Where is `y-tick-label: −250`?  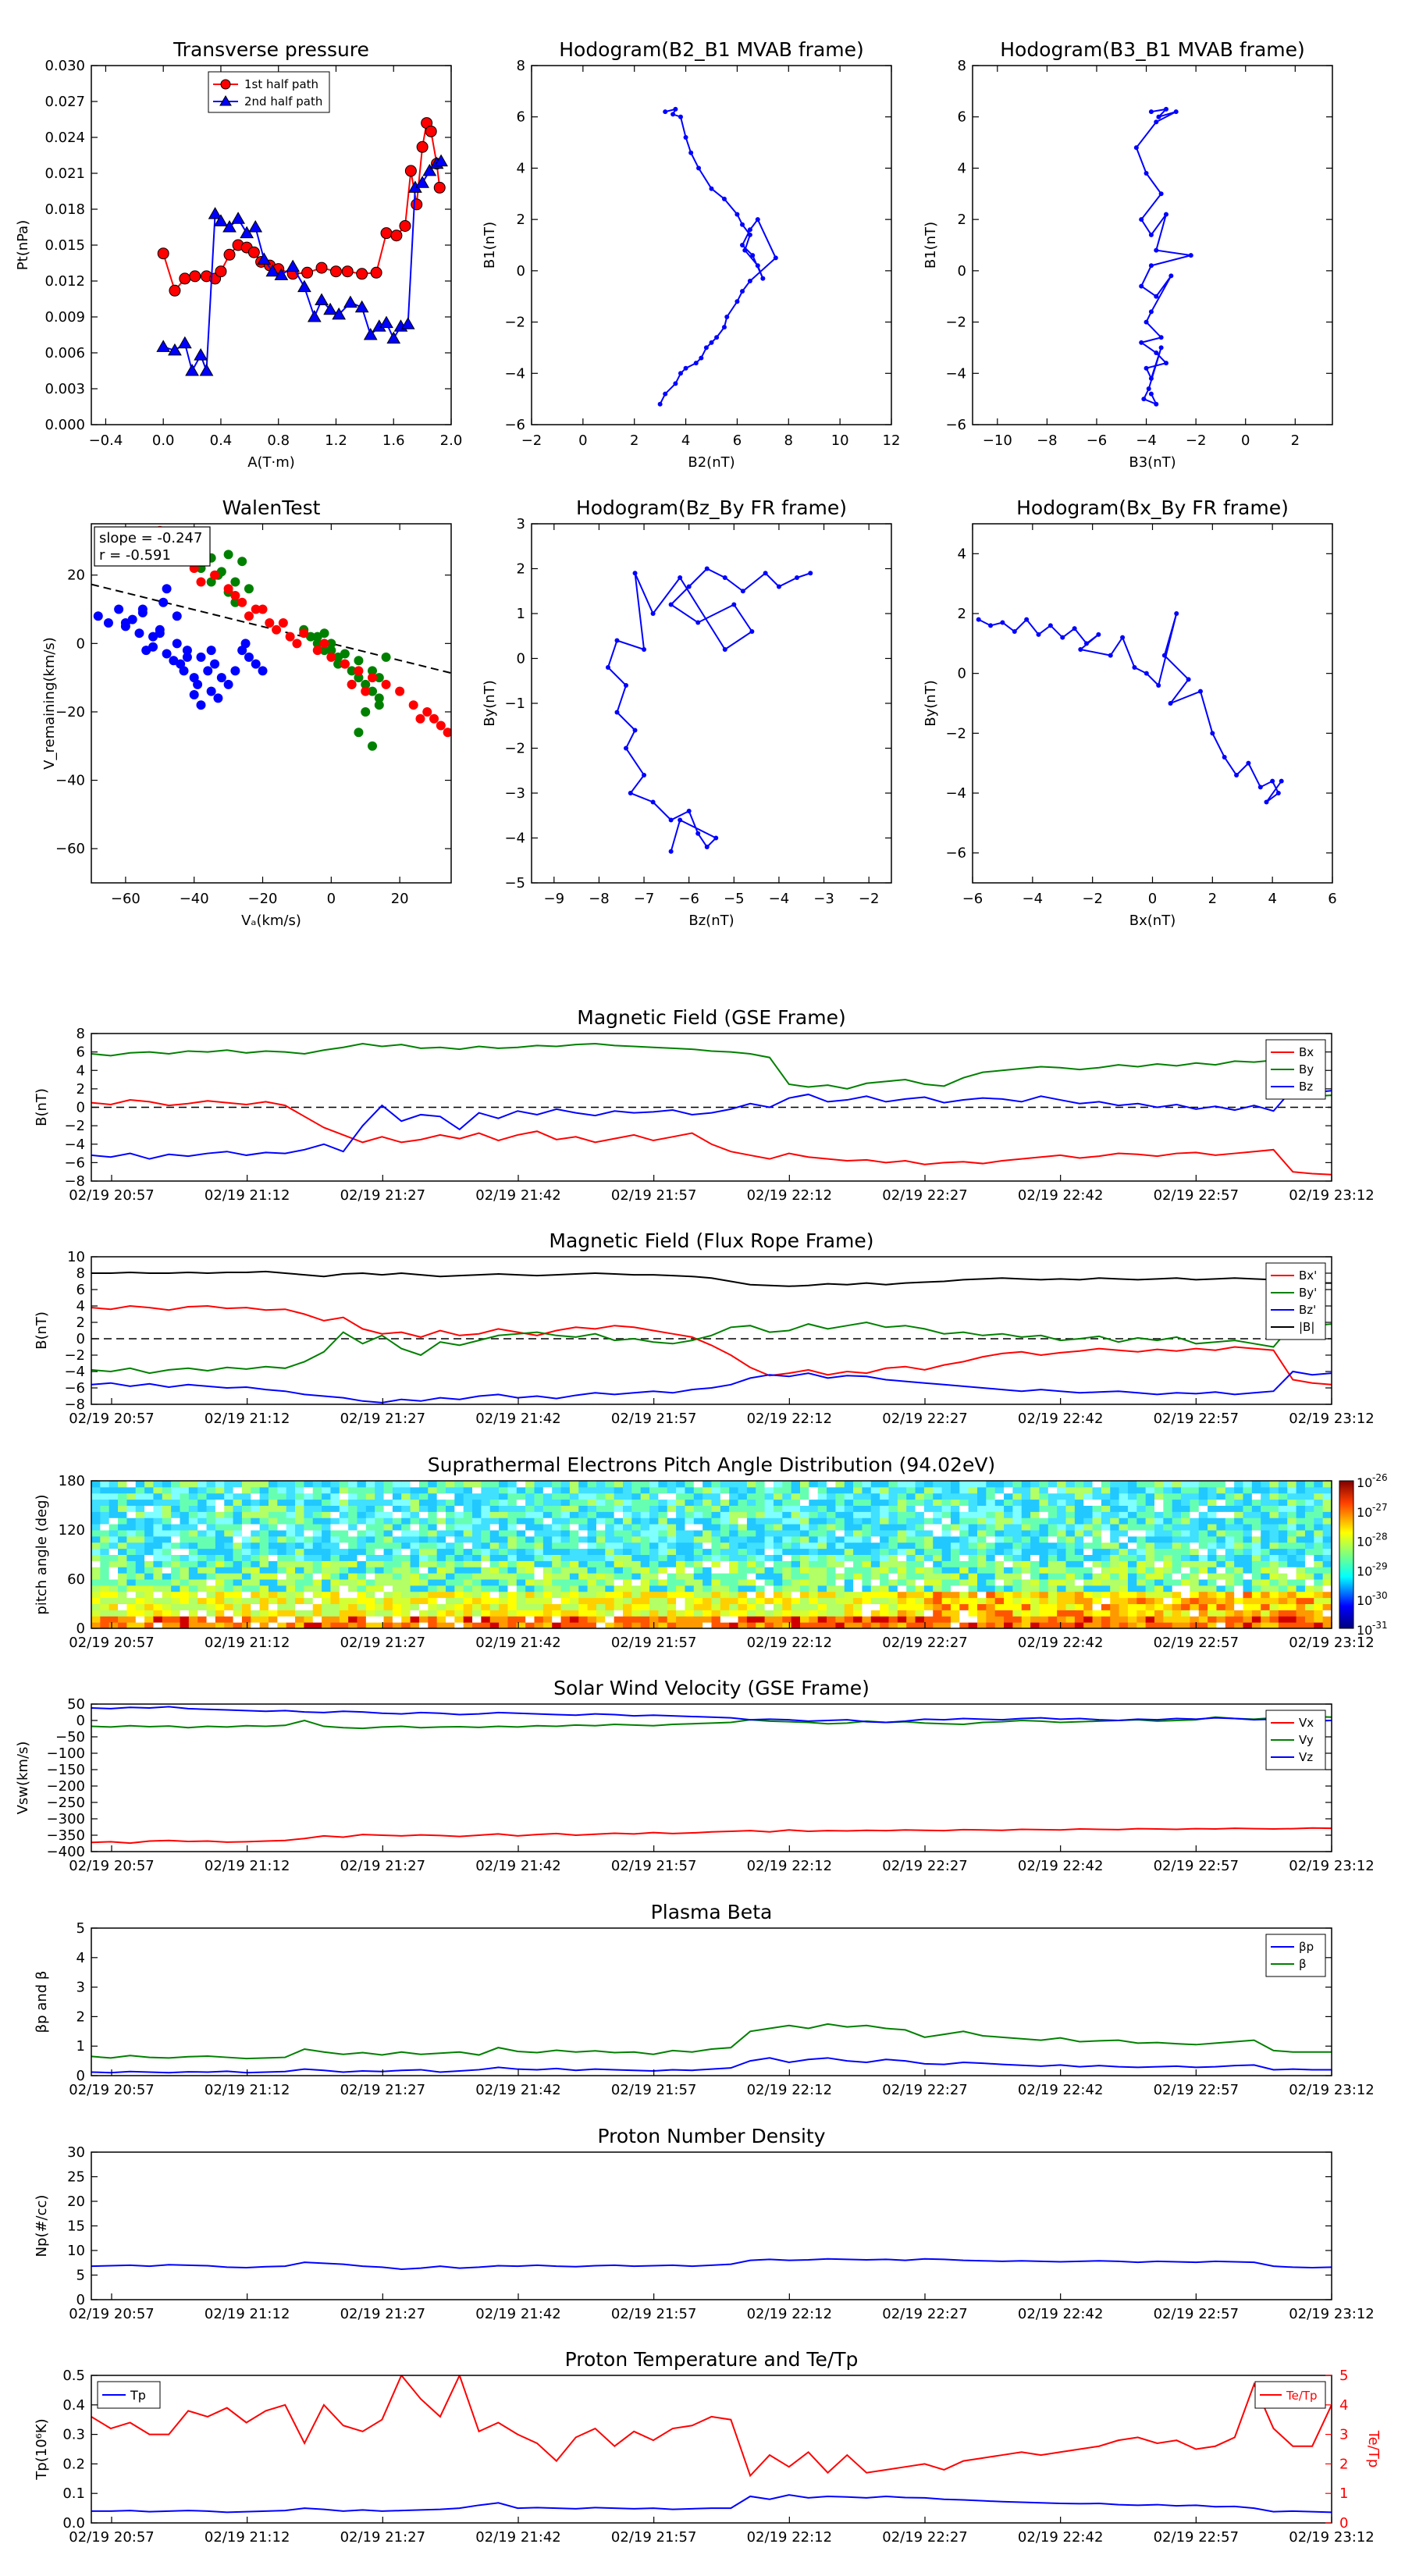 y-tick-label: −250 is located at coordinates (66, 1803).